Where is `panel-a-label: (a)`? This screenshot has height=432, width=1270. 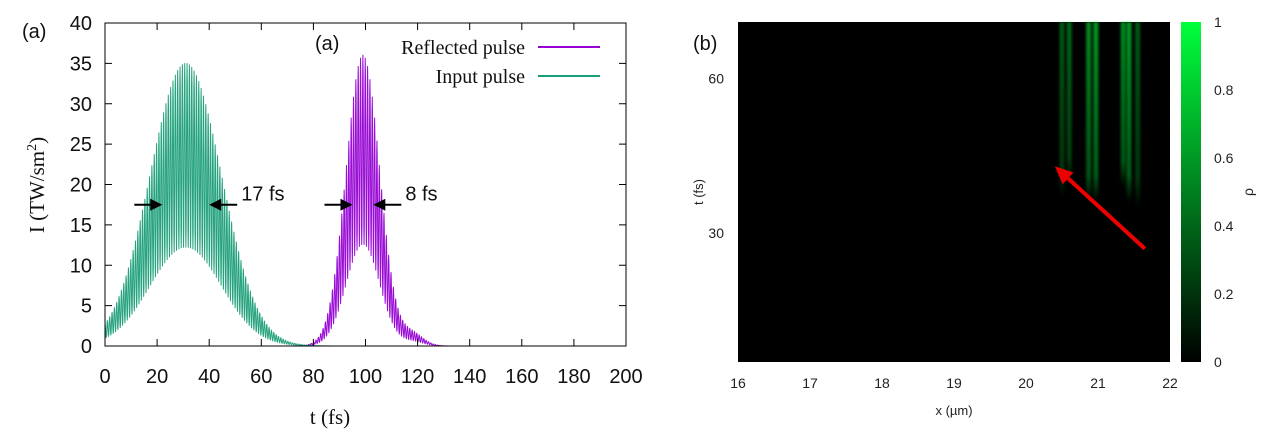 panel-a-label: (a) is located at coordinates (34, 32).